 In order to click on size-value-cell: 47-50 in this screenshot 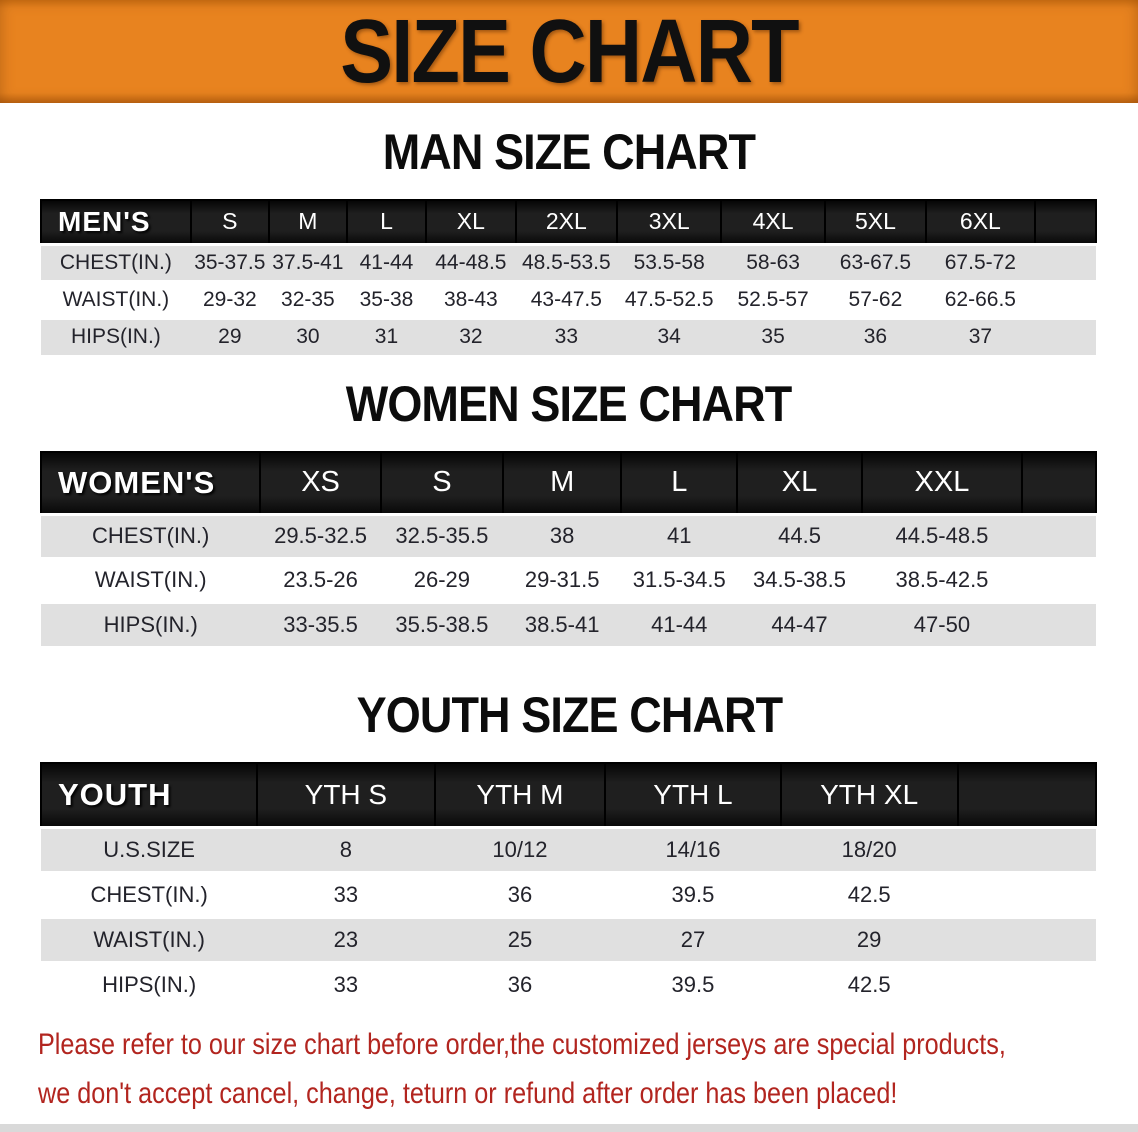, I will do `click(942, 623)`.